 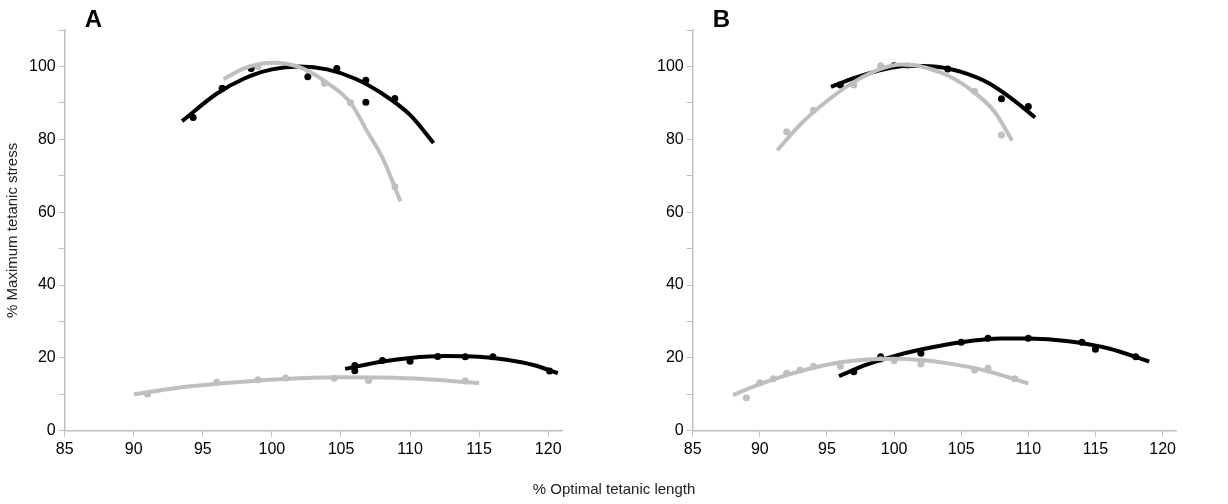 I want to click on chart-title: A, so click(x=93, y=18).